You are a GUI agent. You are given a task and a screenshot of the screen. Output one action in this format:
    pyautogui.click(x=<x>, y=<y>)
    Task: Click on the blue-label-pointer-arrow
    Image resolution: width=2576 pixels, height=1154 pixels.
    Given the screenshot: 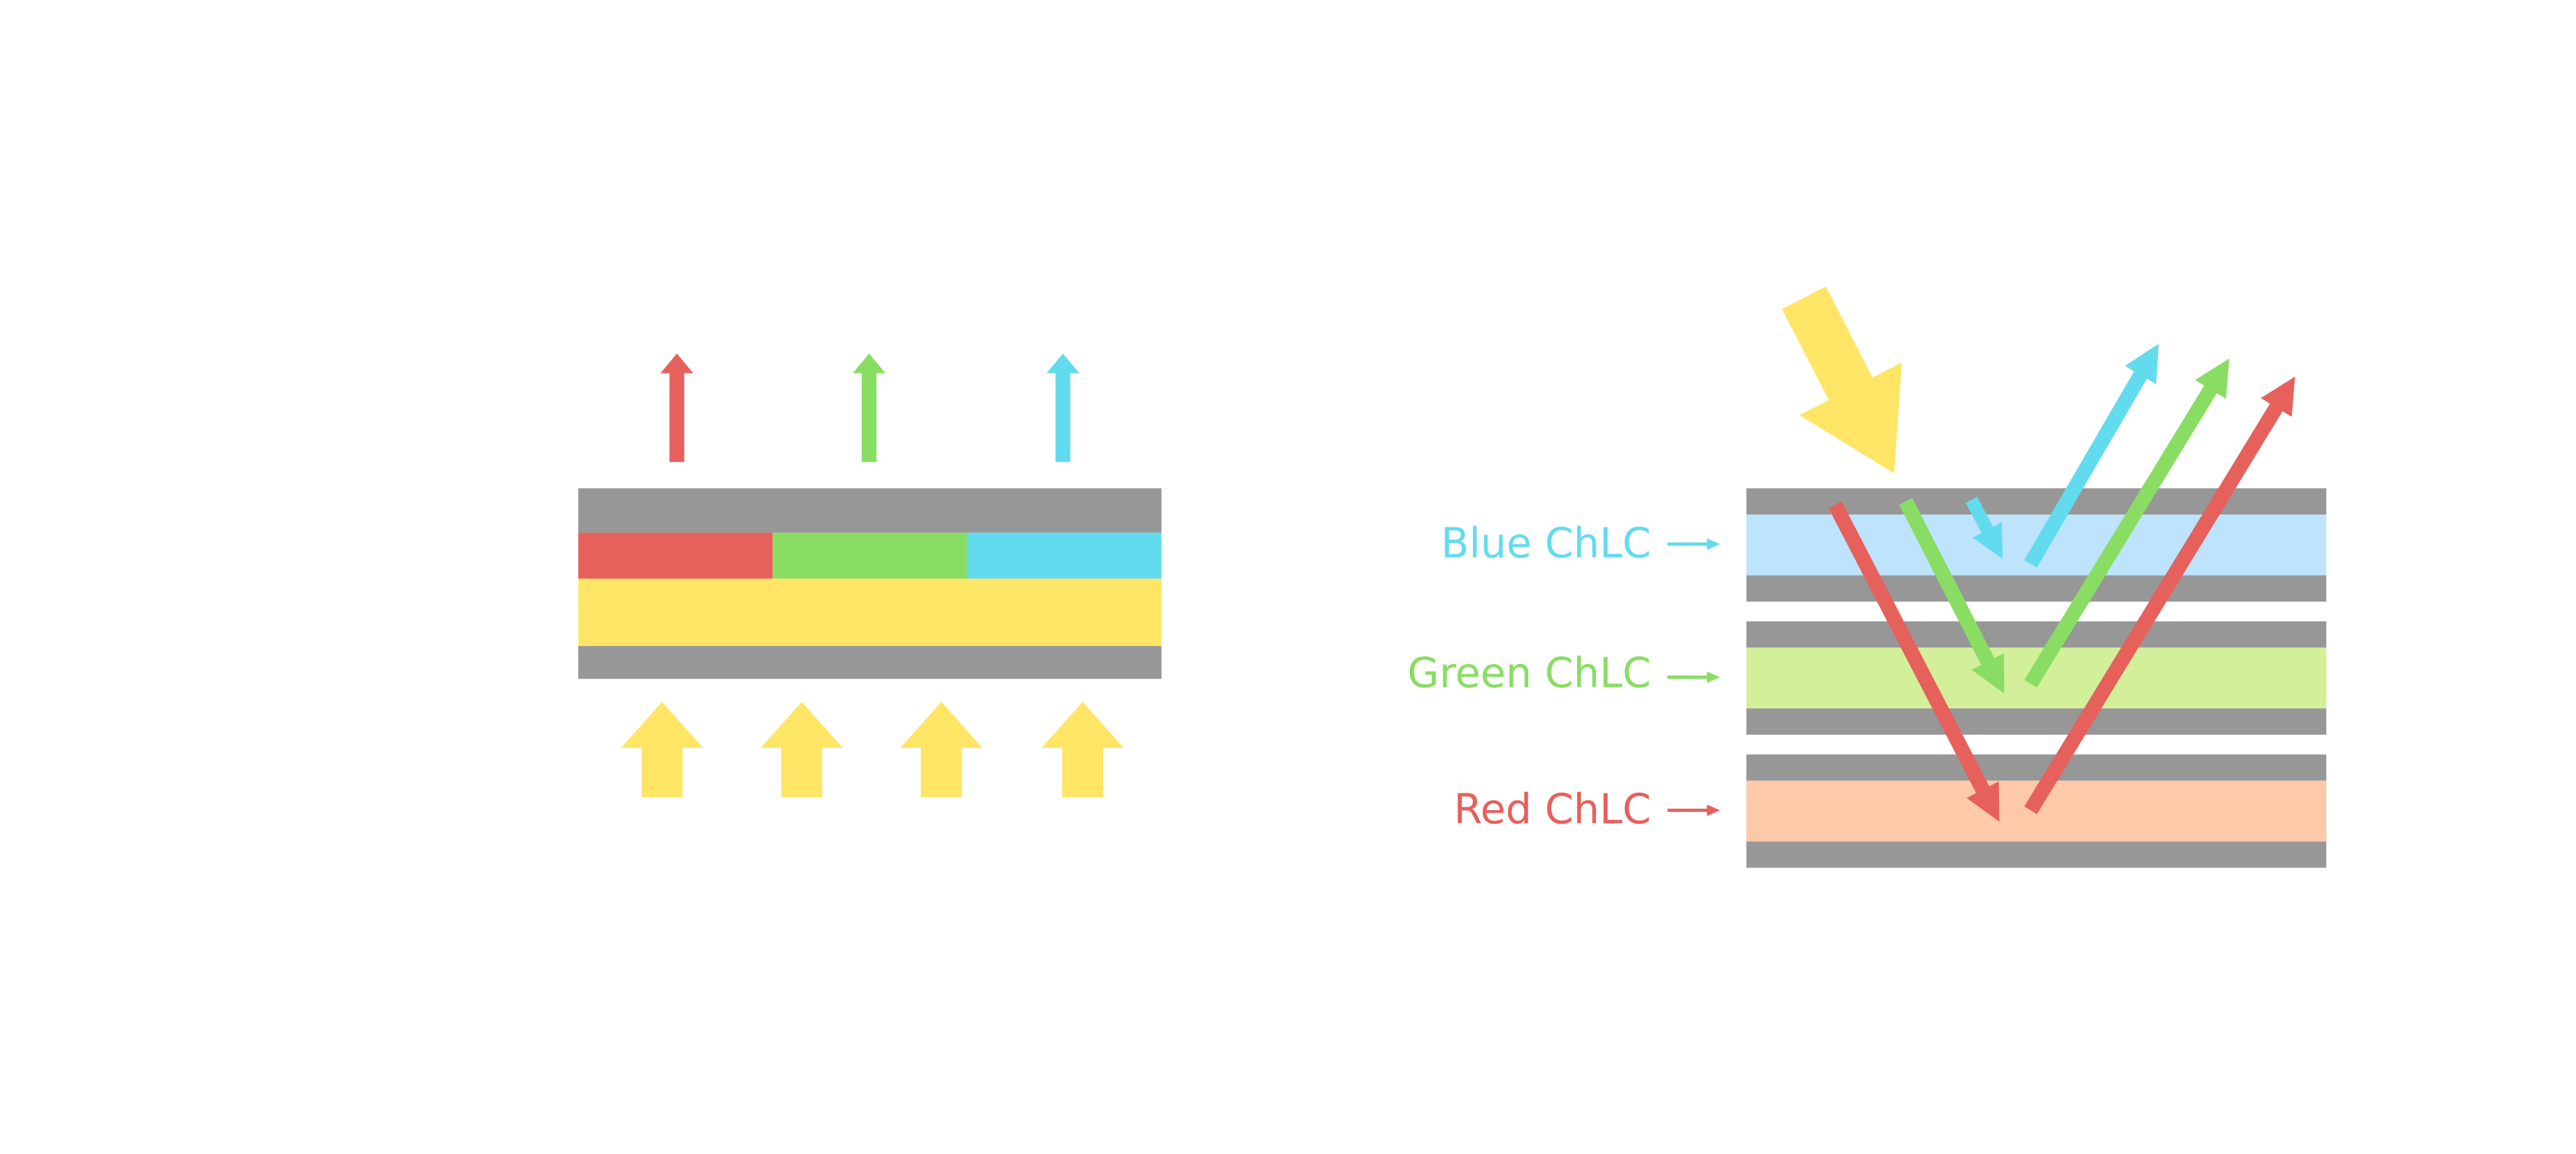 What is the action you would take?
    pyautogui.click(x=1694, y=544)
    